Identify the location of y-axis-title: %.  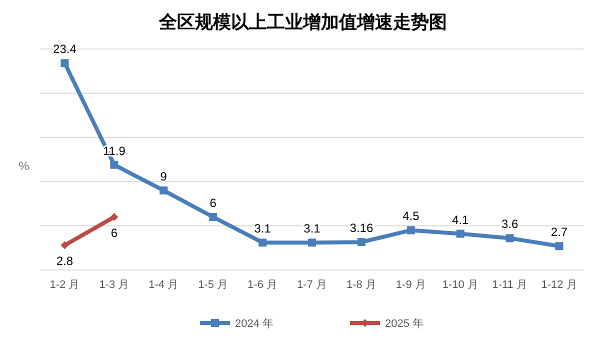
(24, 166).